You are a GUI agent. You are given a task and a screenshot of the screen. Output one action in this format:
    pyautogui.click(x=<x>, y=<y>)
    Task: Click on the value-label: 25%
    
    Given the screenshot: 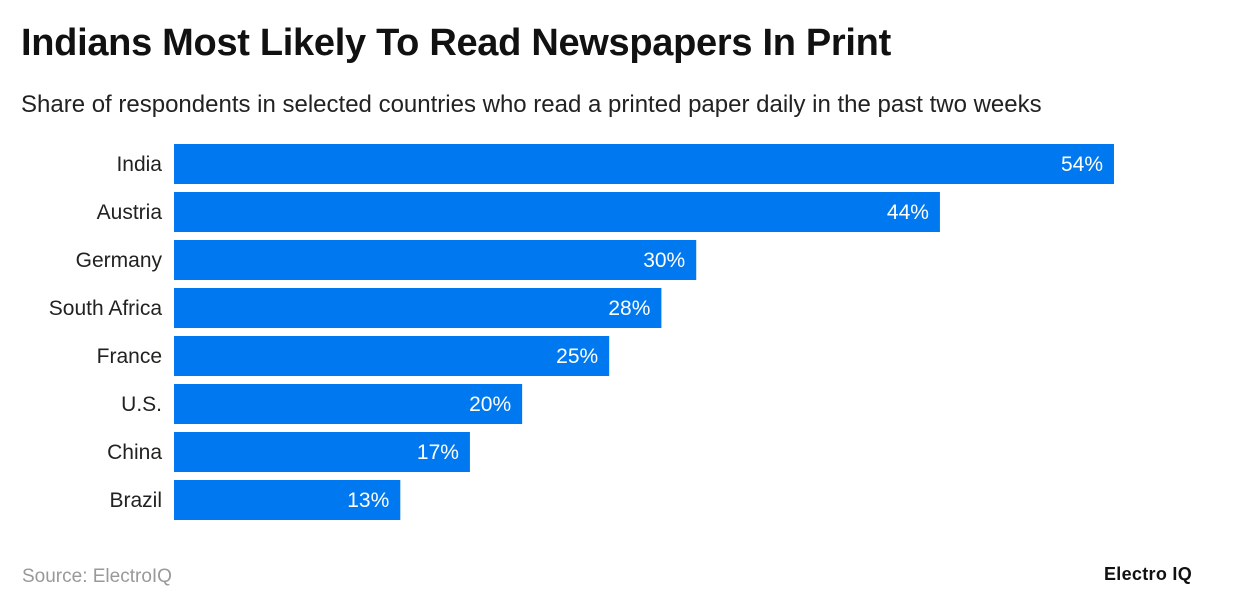 What is the action you would take?
    pyautogui.click(x=577, y=356)
    